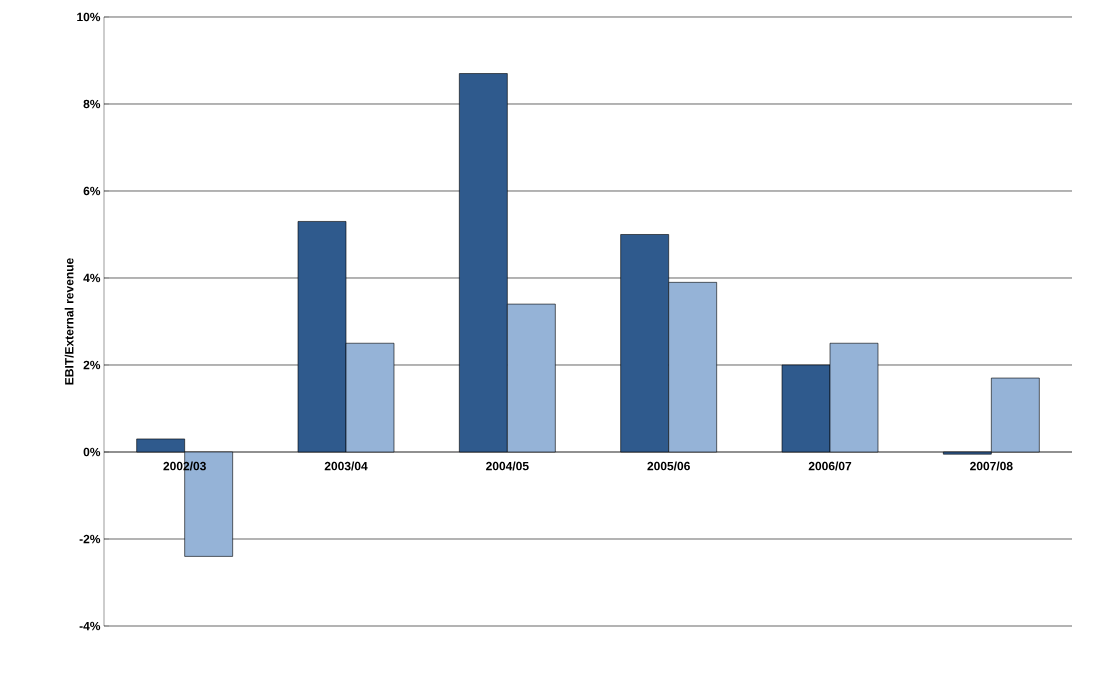 This screenshot has height=687, width=1106. I want to click on x-tick-label: 2006/07, so click(830, 466).